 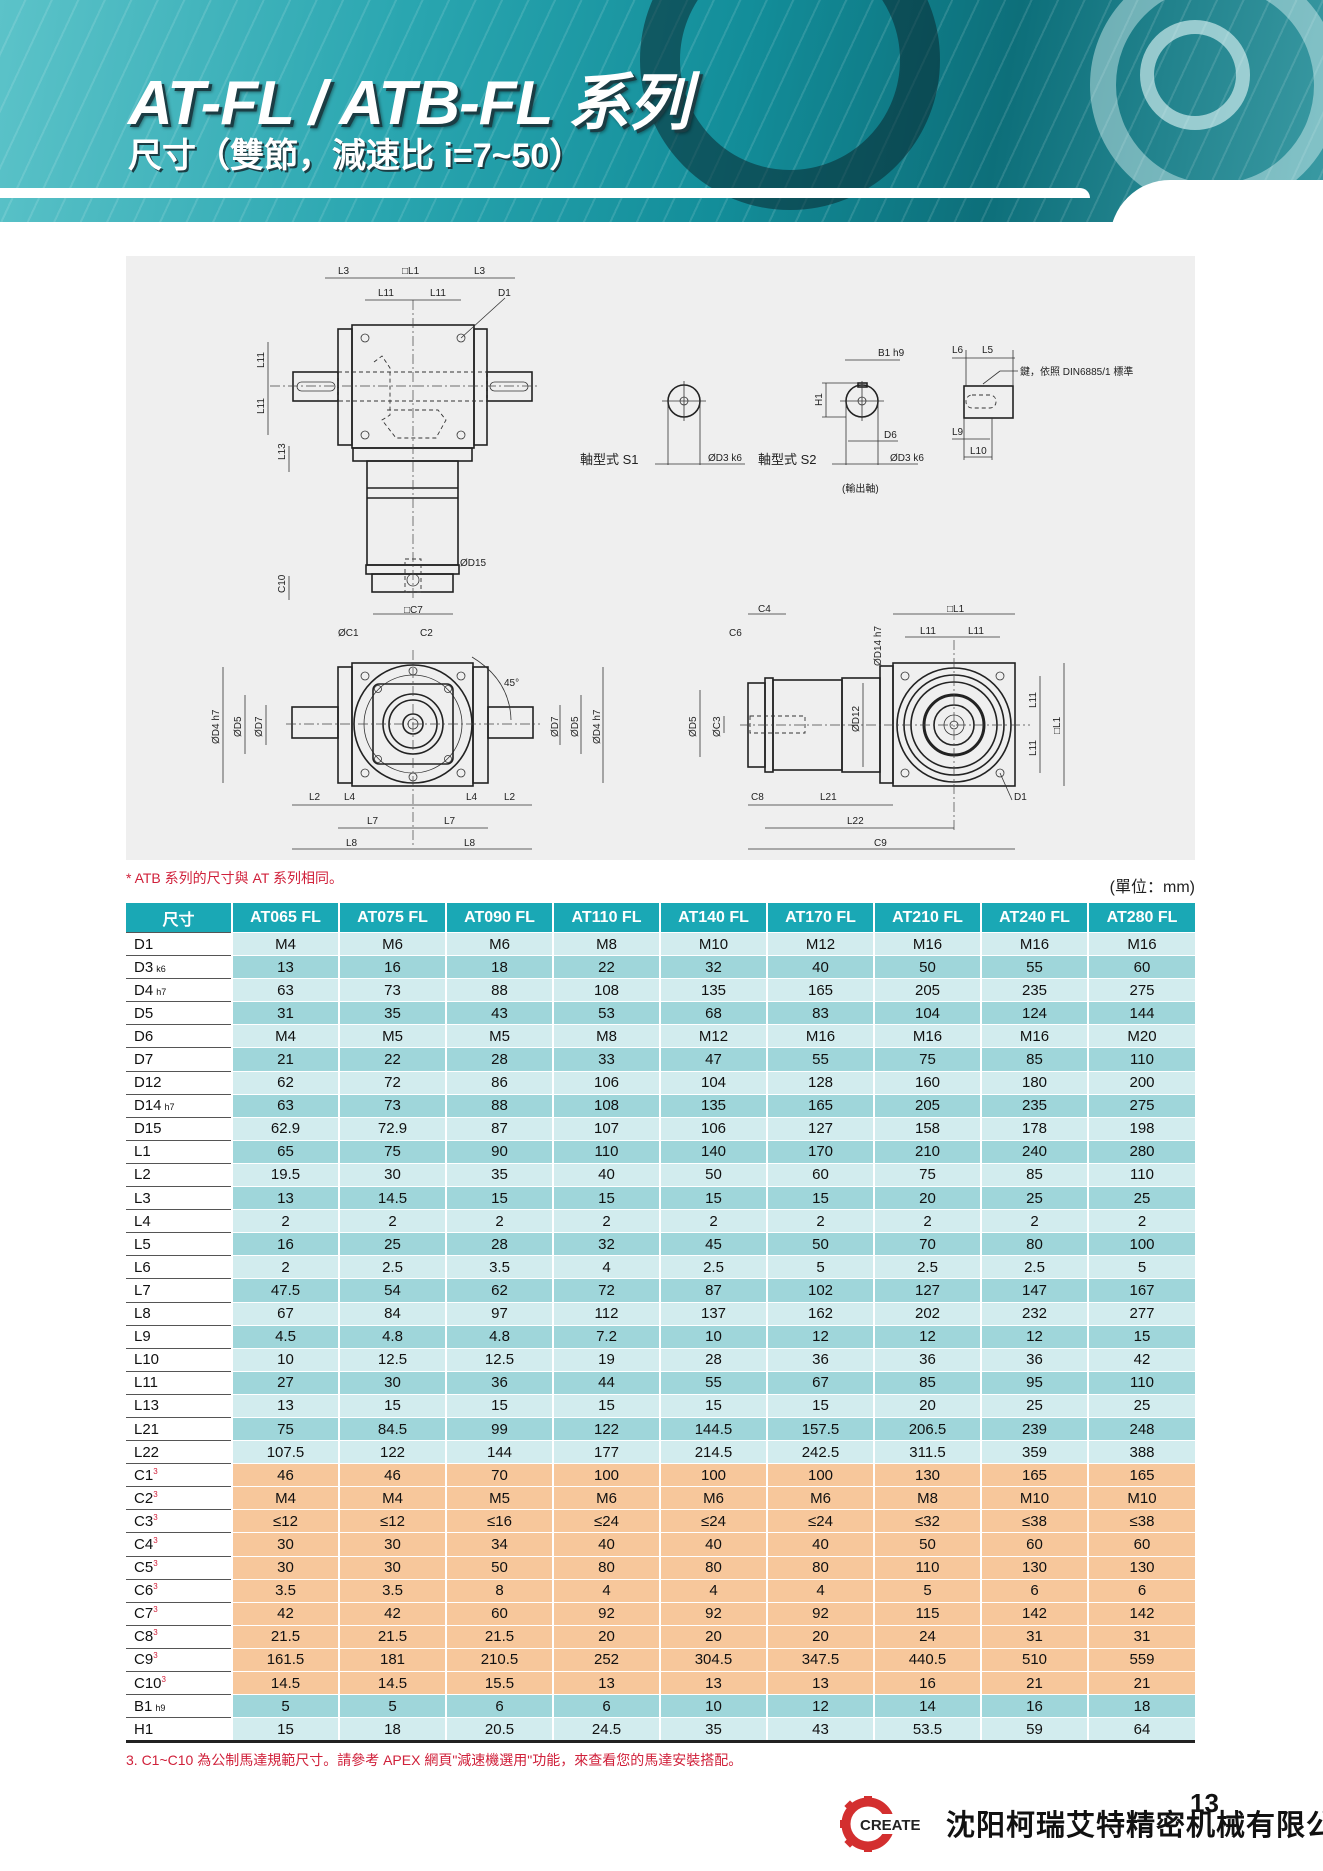 I want to click on table-cell: 4, so click(x=606, y=1590).